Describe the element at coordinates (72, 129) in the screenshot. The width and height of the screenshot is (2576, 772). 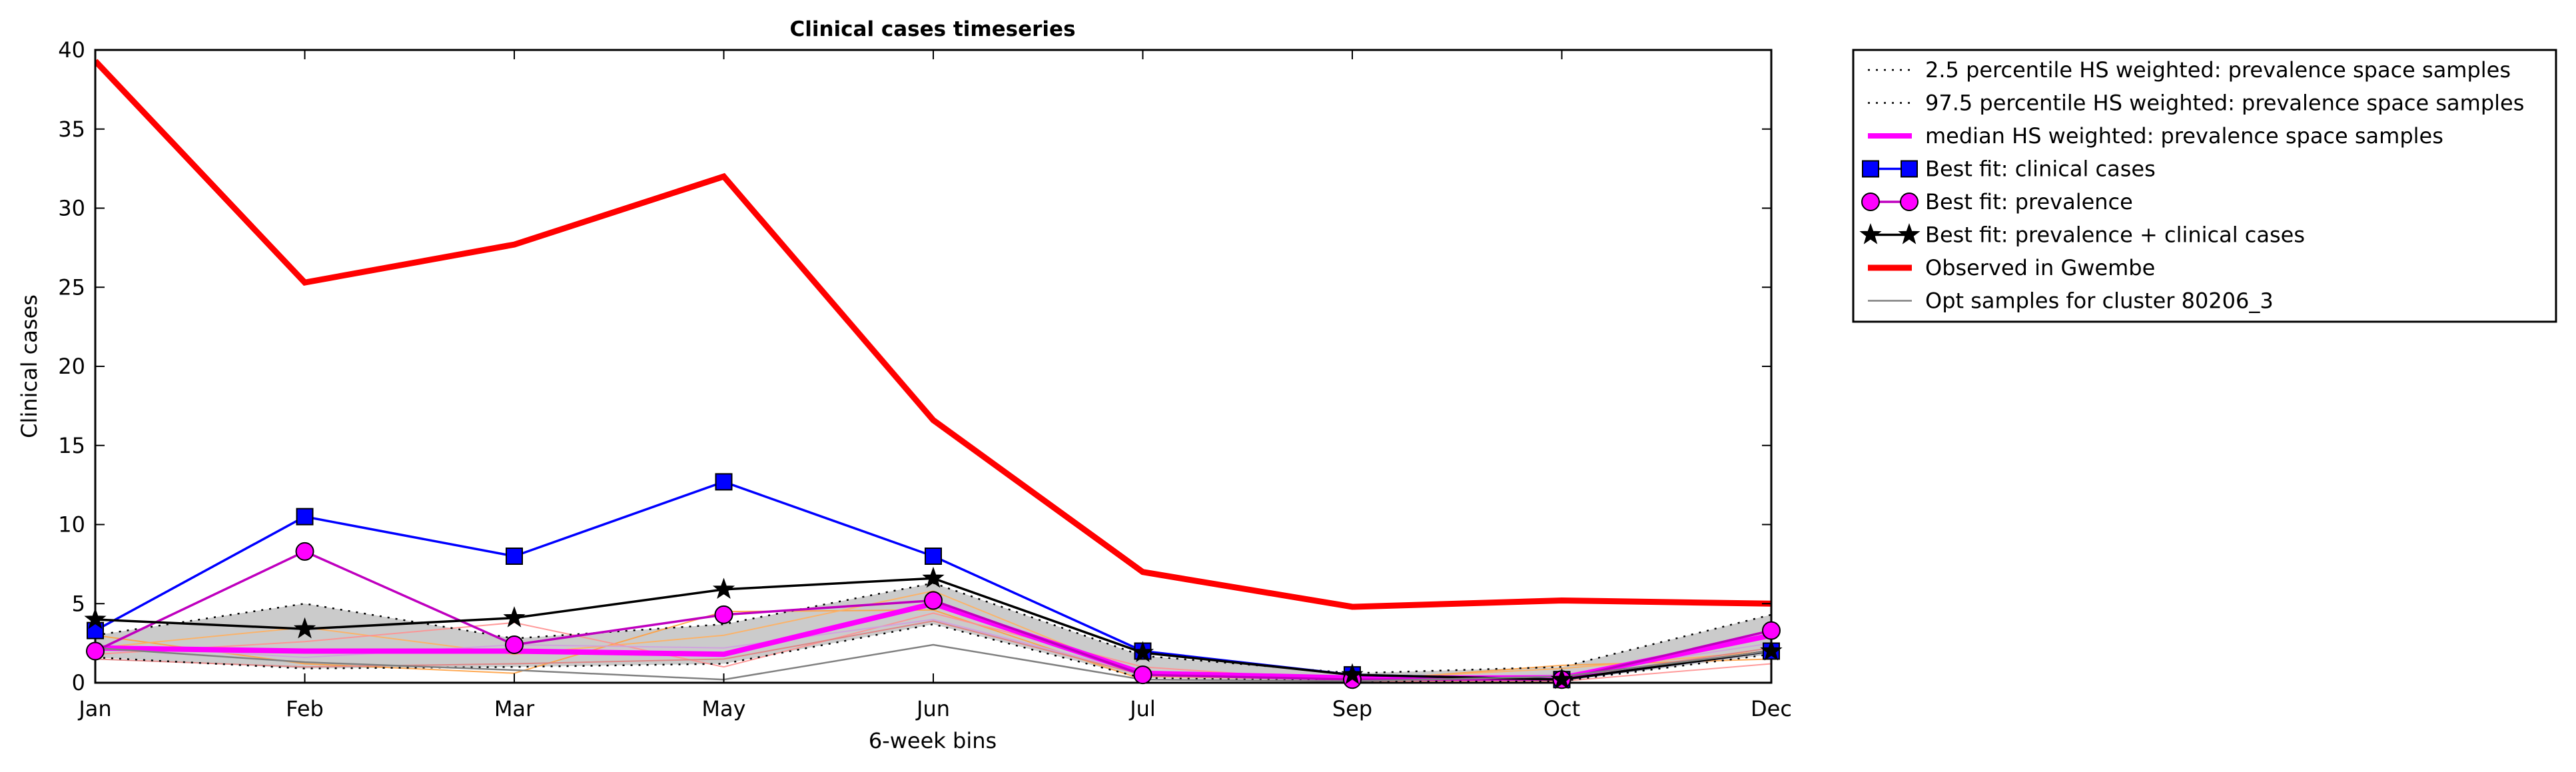
I see `y-tick-label-7: 35` at that location.